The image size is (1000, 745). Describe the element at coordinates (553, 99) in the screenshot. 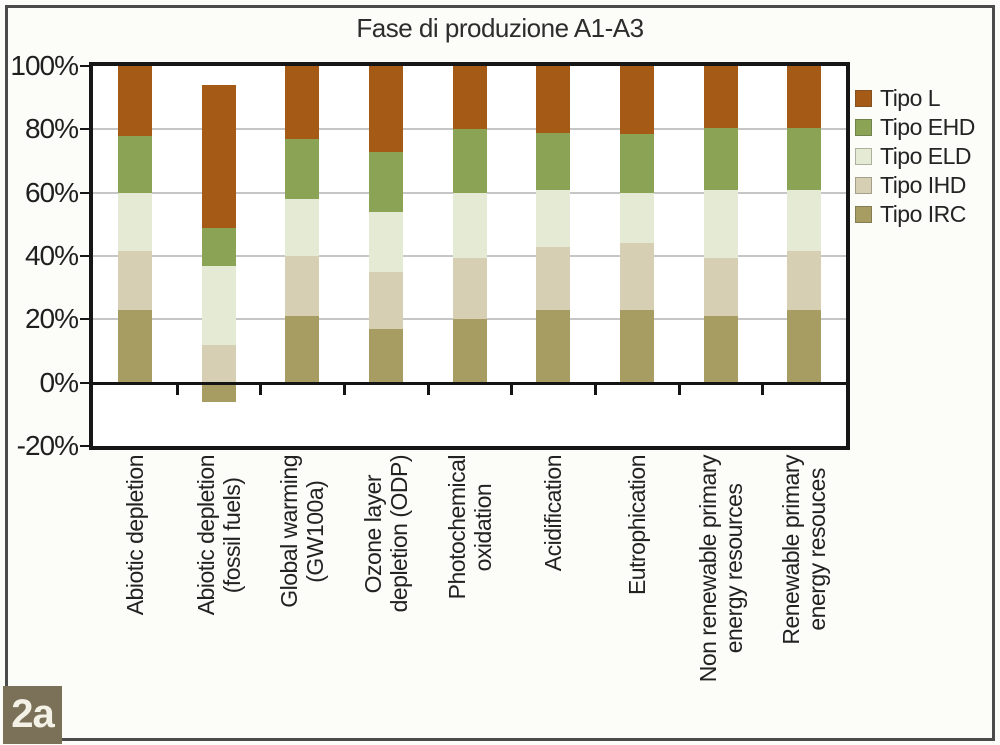

I see `bar-segment-L-cat6` at that location.